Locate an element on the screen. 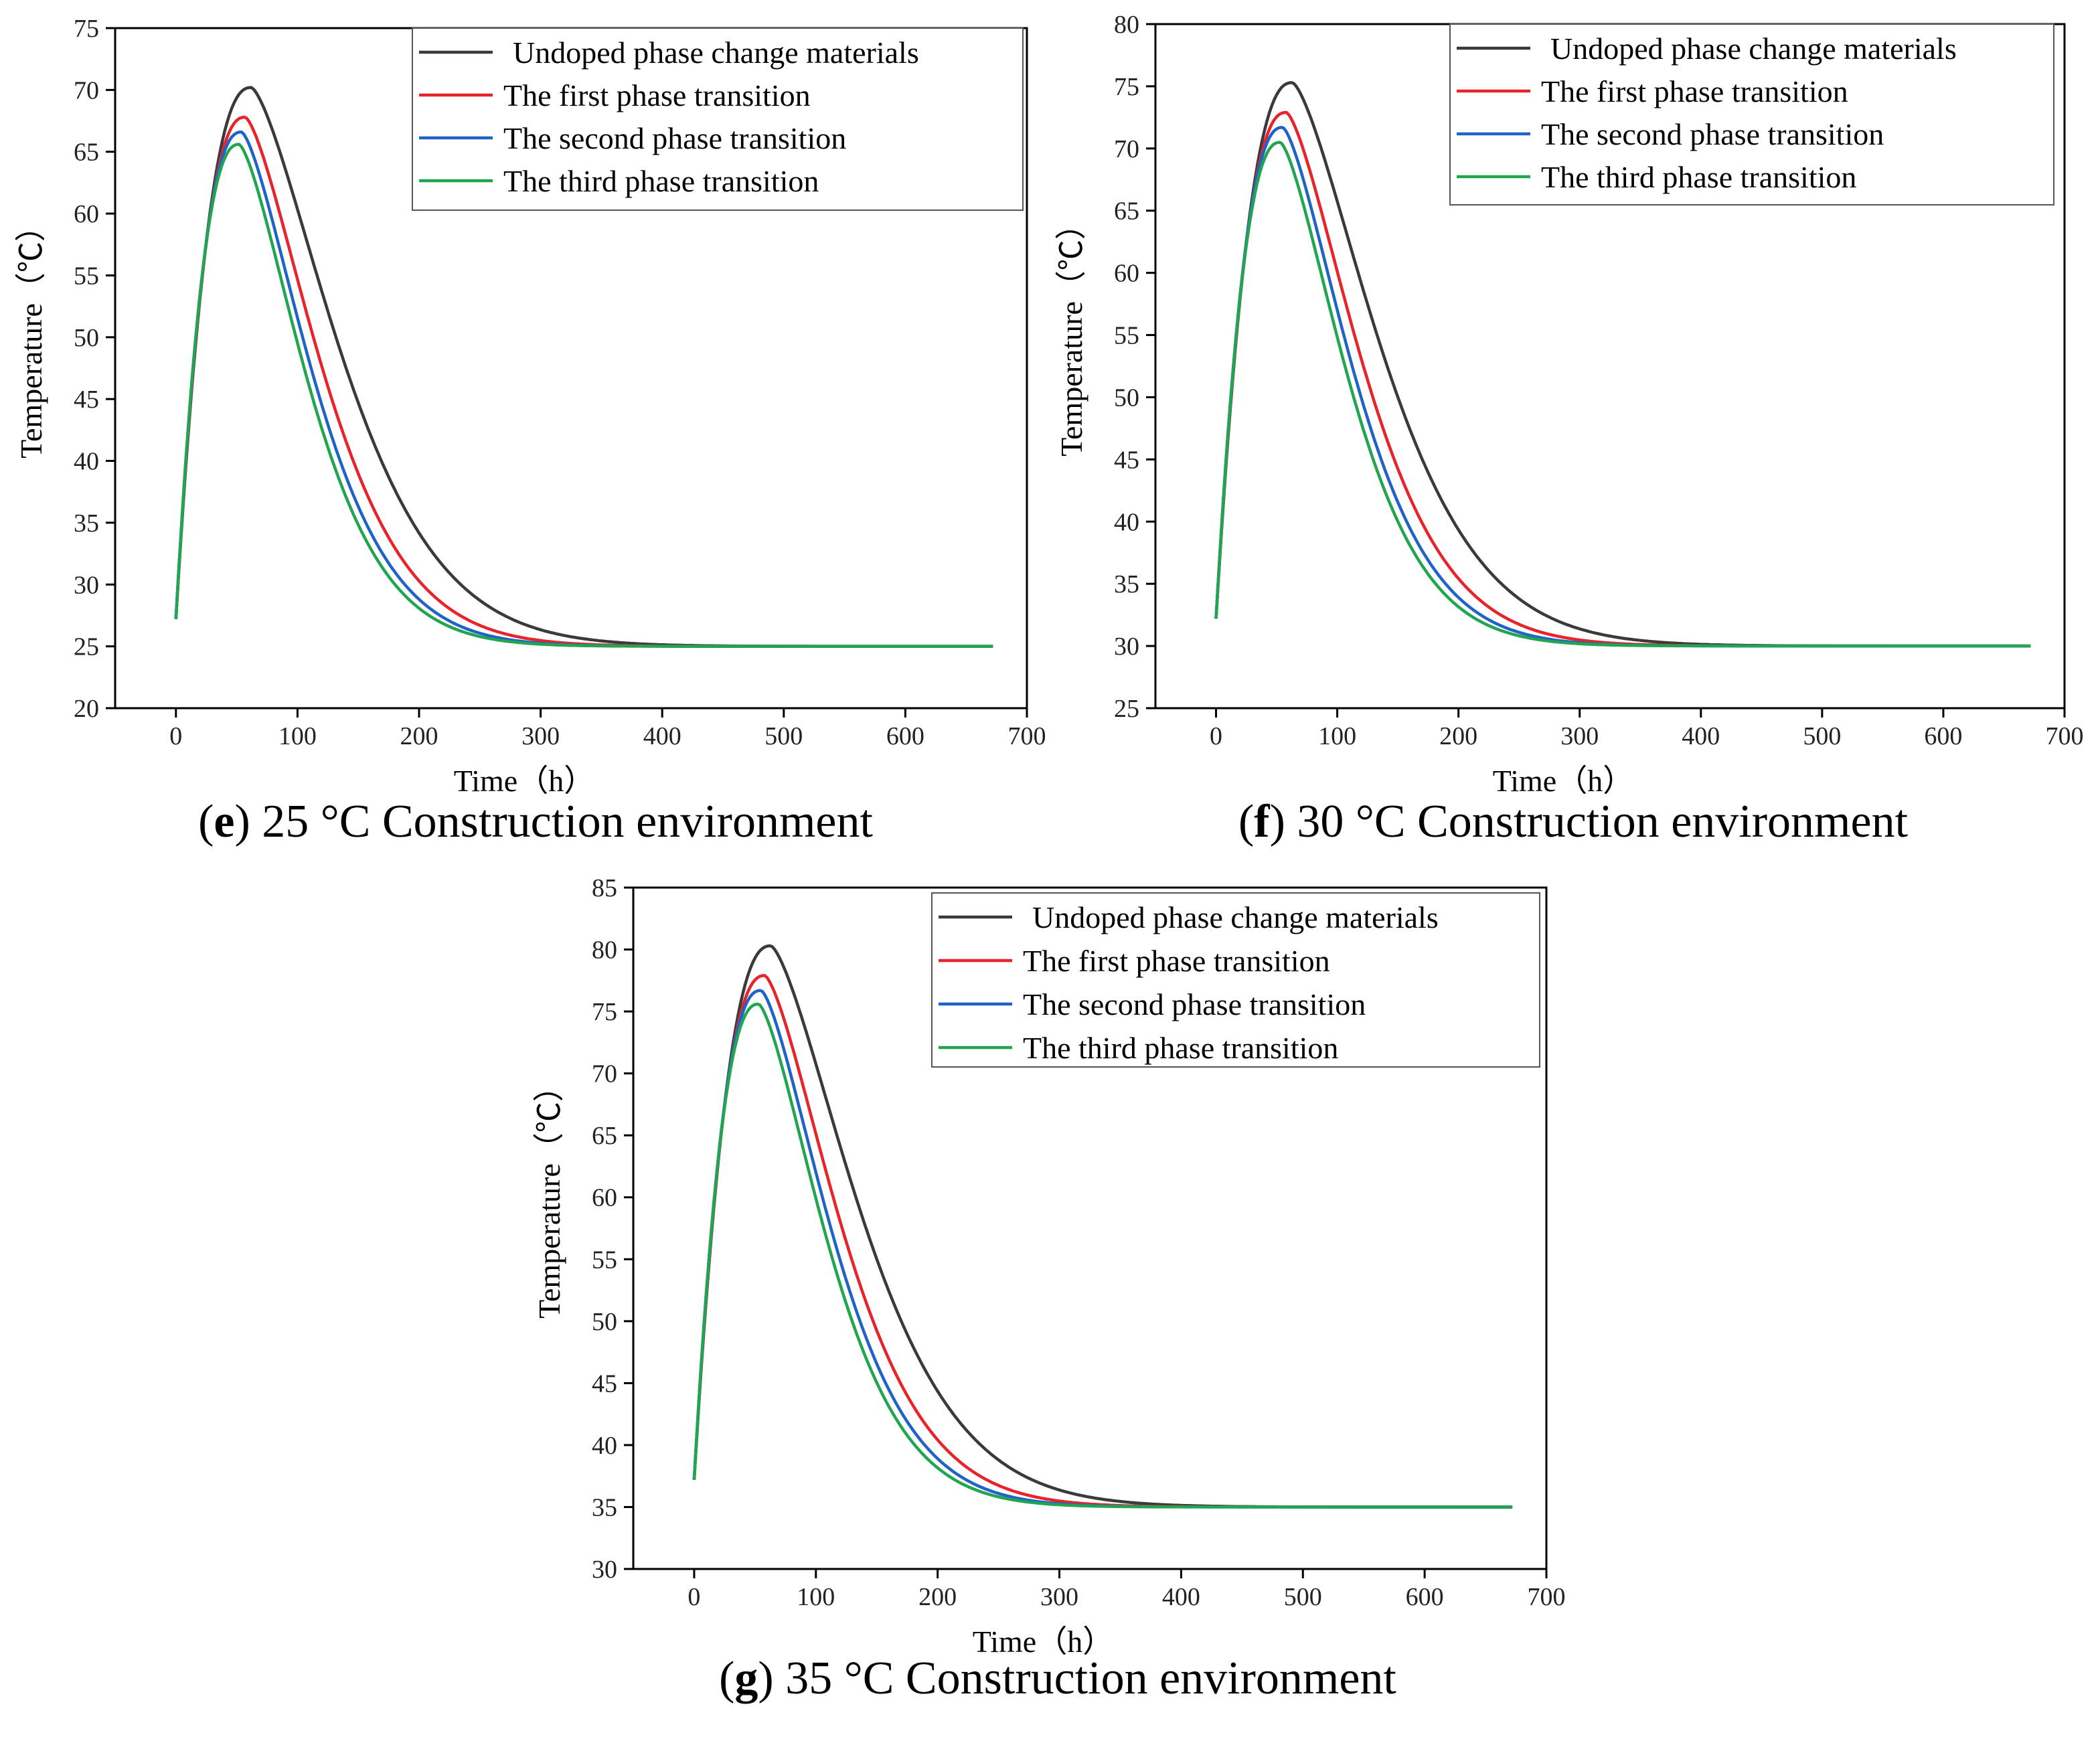 This screenshot has height=1743, width=2100. chart-caption: (f) 30 °C Construction environment is located at coordinates (1574, 821).